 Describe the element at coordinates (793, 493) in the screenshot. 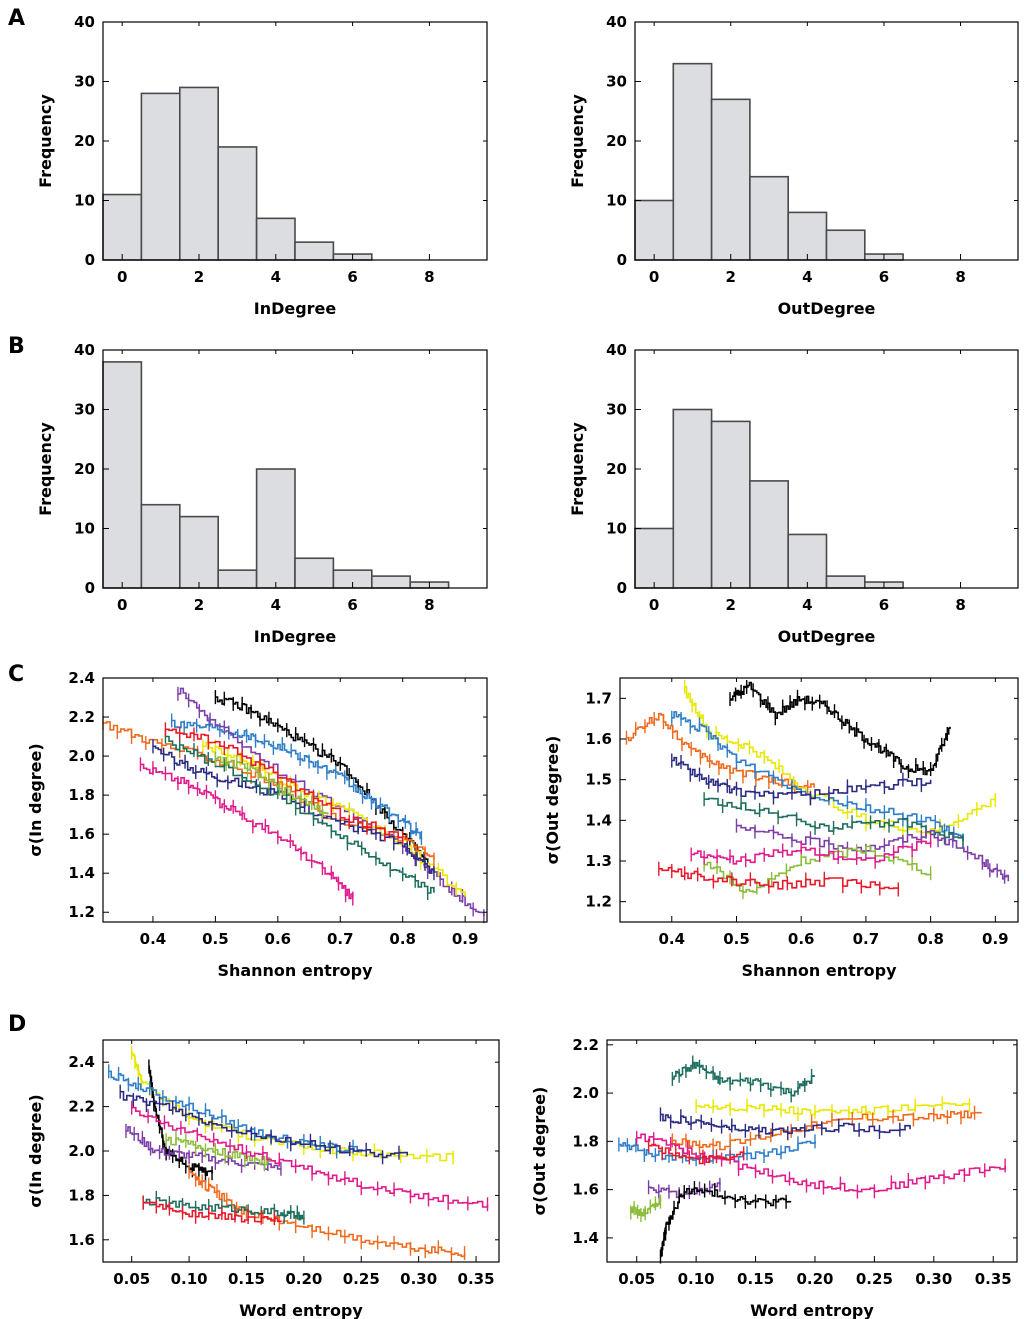

I see `chart-4: 0 2 4 6 8 0 10 20 30 40 OutDegree Frequency` at that location.